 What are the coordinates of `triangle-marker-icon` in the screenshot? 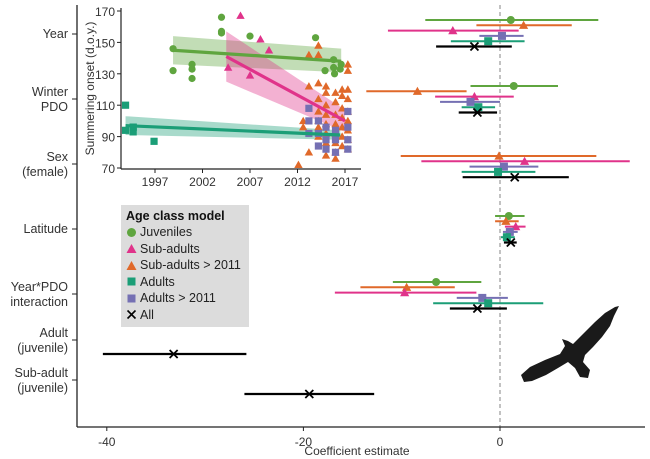 It's located at (131, 265).